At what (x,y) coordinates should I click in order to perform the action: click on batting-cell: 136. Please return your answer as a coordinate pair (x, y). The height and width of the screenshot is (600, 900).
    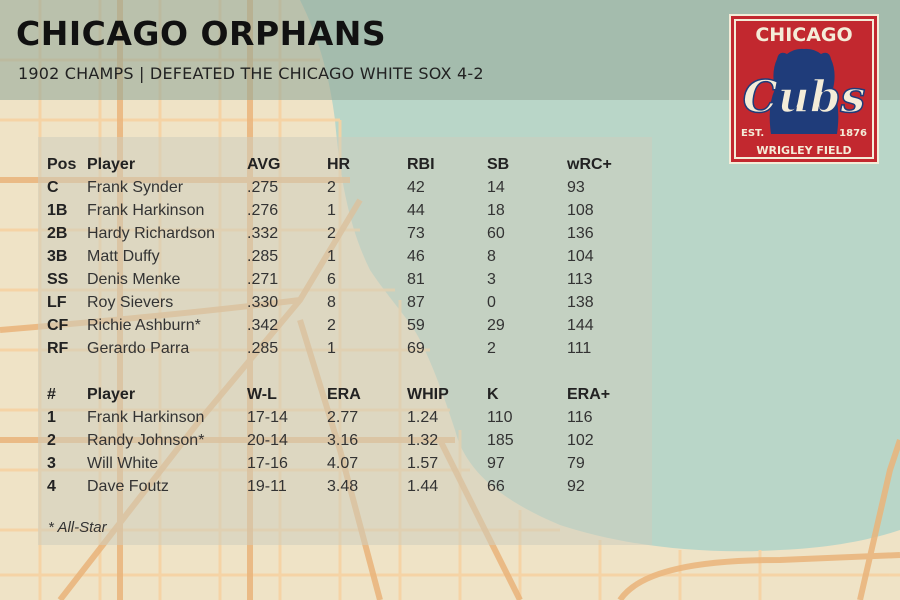
    Looking at the image, I should click on (580, 233).